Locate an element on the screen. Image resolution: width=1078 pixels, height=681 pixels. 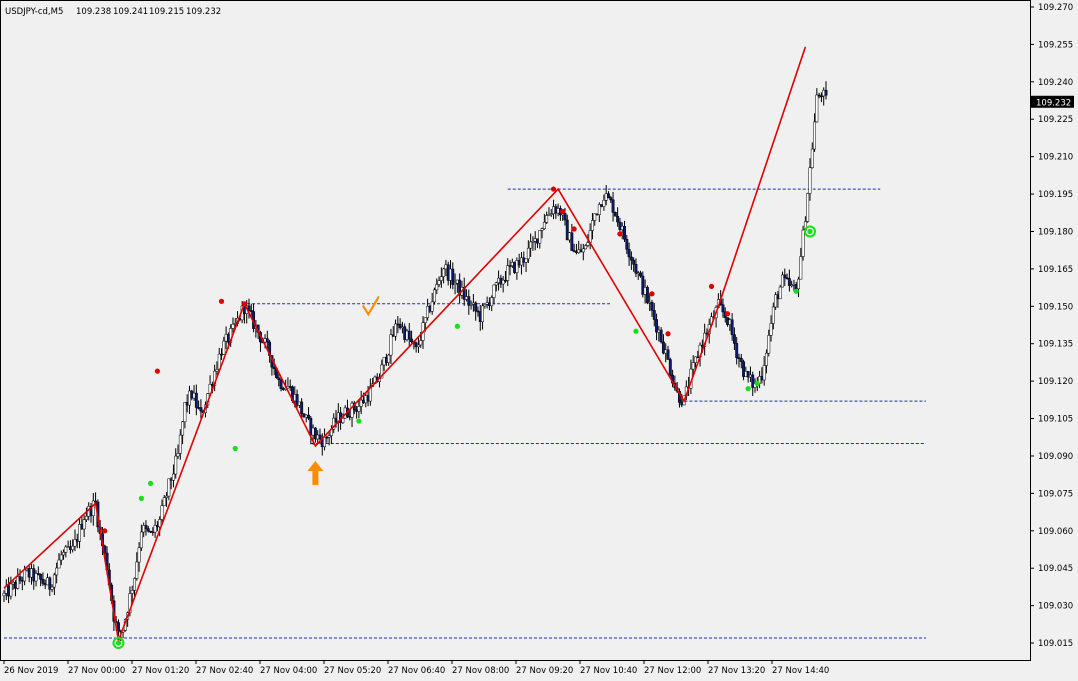
price-tick-label: 109.120 is located at coordinates (1055, 382).